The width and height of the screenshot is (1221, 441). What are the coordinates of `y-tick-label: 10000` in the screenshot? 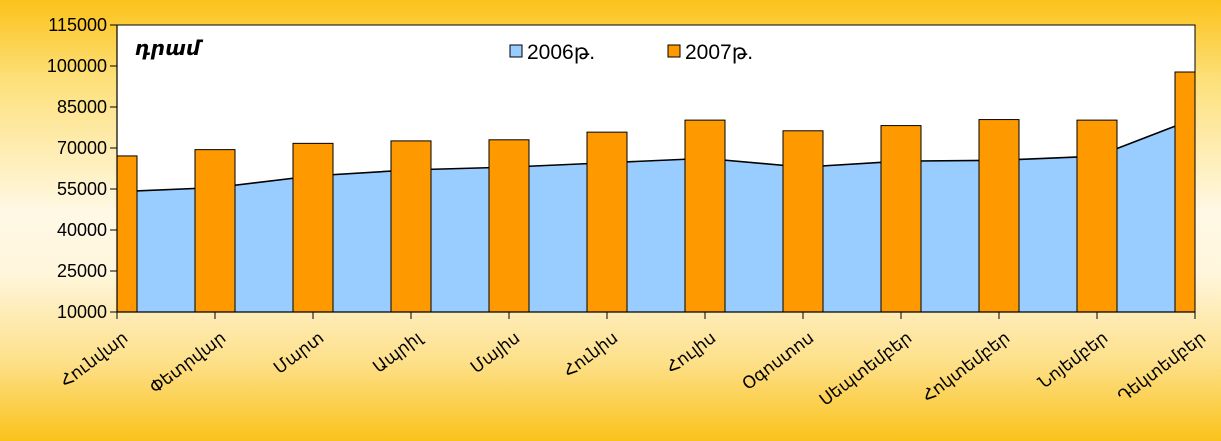 It's located at (82, 312).